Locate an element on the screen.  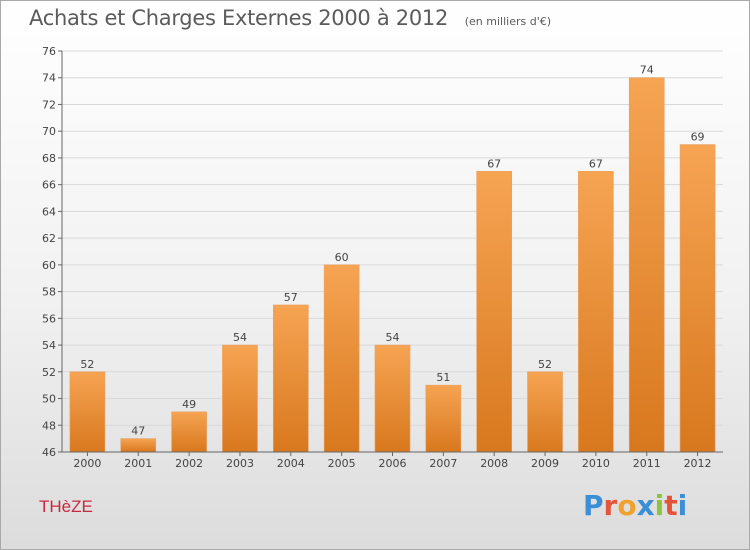
proxiti-logo: Proxiti is located at coordinates (635, 505).